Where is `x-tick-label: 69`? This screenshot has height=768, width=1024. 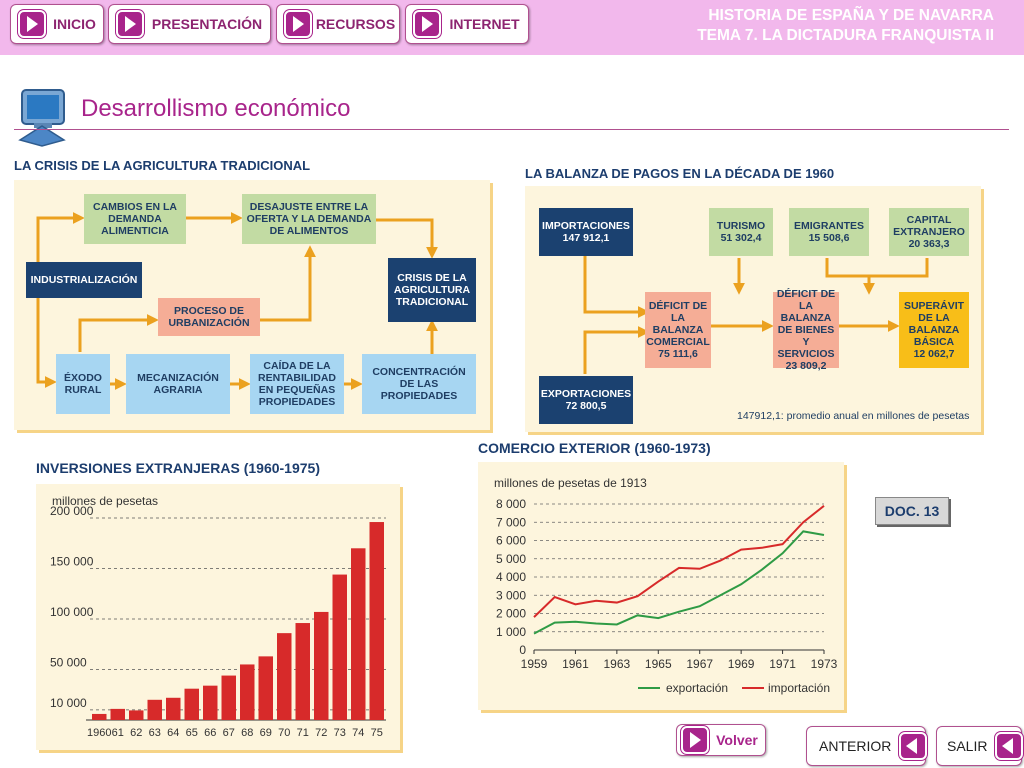
x-tick-label: 69 is located at coordinates (266, 733).